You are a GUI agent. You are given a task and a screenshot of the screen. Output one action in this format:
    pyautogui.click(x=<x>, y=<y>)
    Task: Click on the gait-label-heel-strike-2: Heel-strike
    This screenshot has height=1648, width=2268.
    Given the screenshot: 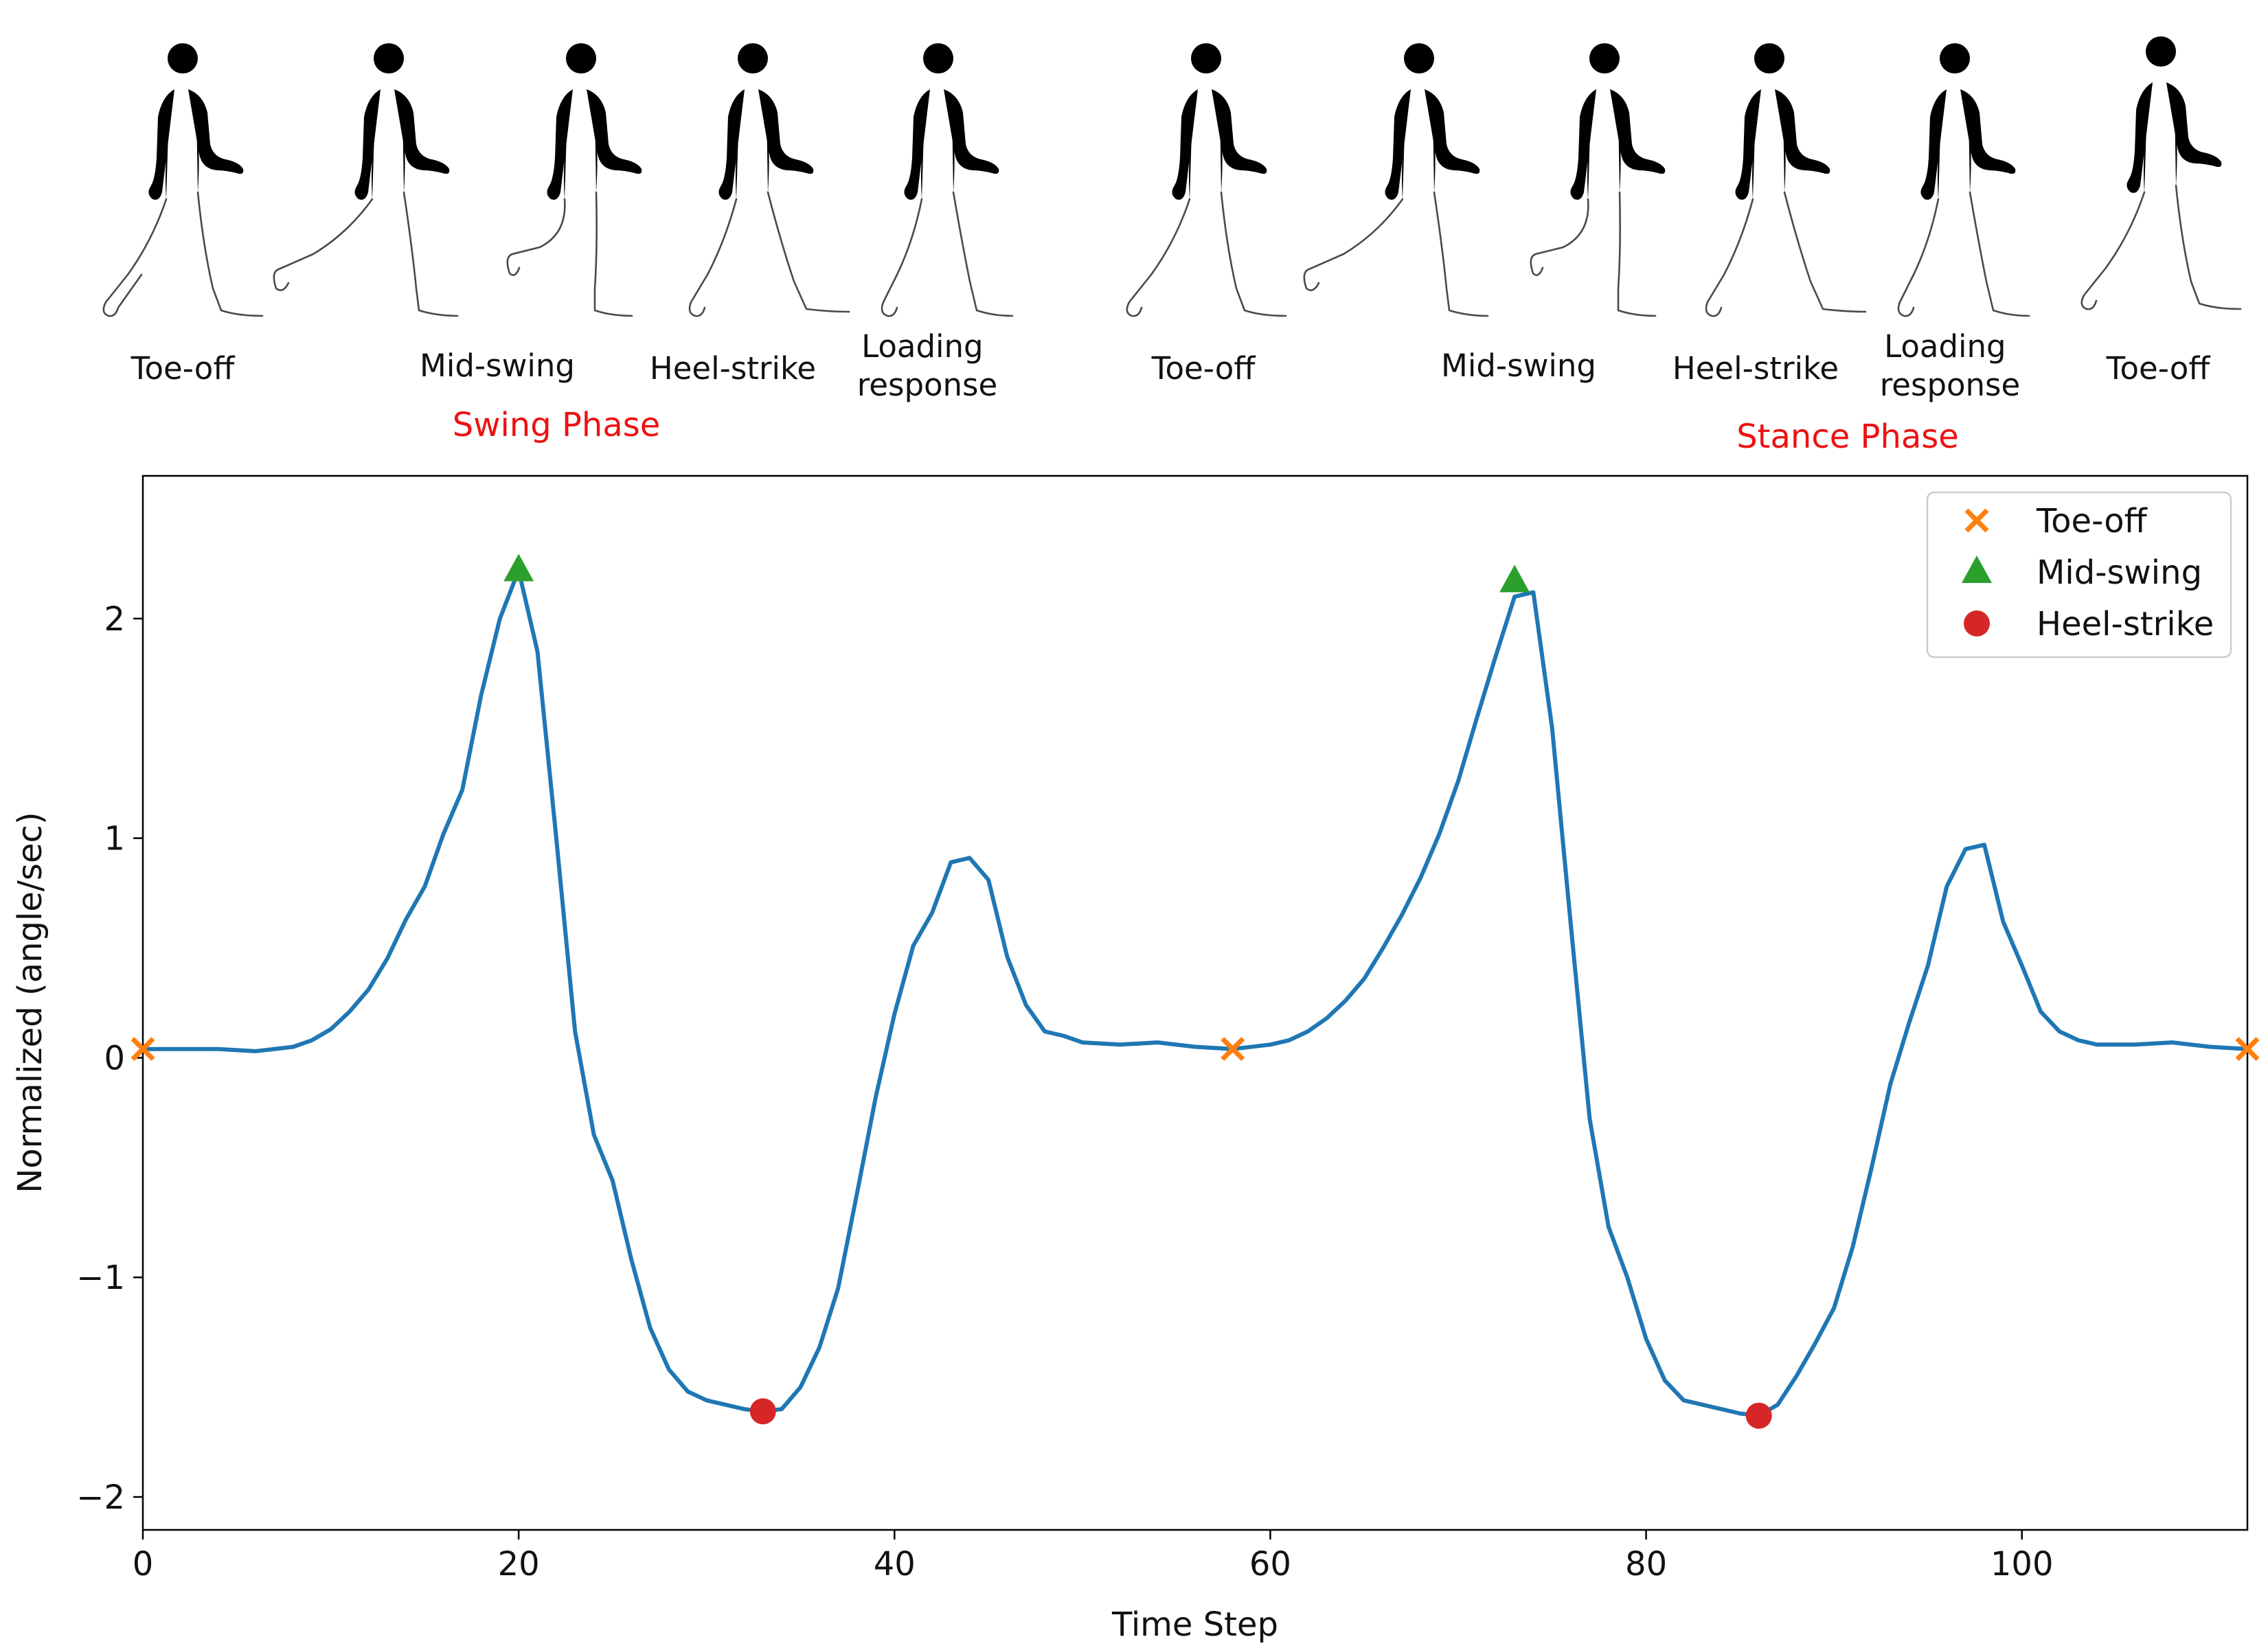 What is the action you would take?
    pyautogui.click(x=1756, y=368)
    